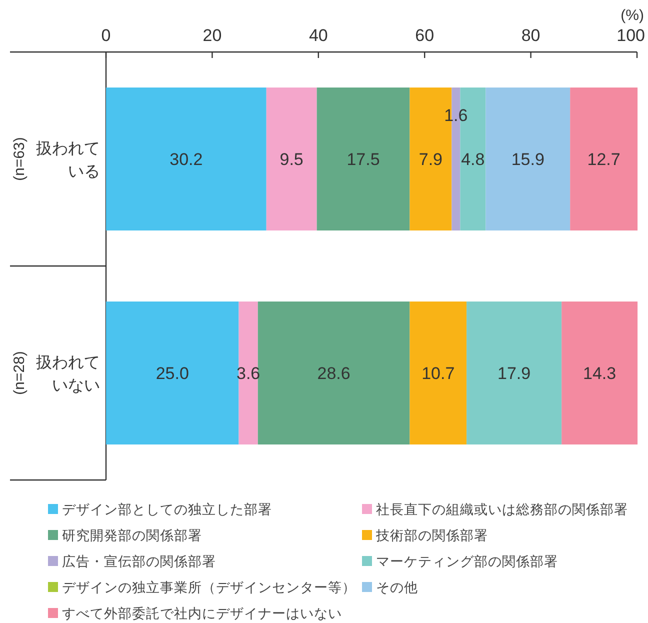  Describe the element at coordinates (106, 35) in the screenshot. I see `x-tick-label: 0` at that location.